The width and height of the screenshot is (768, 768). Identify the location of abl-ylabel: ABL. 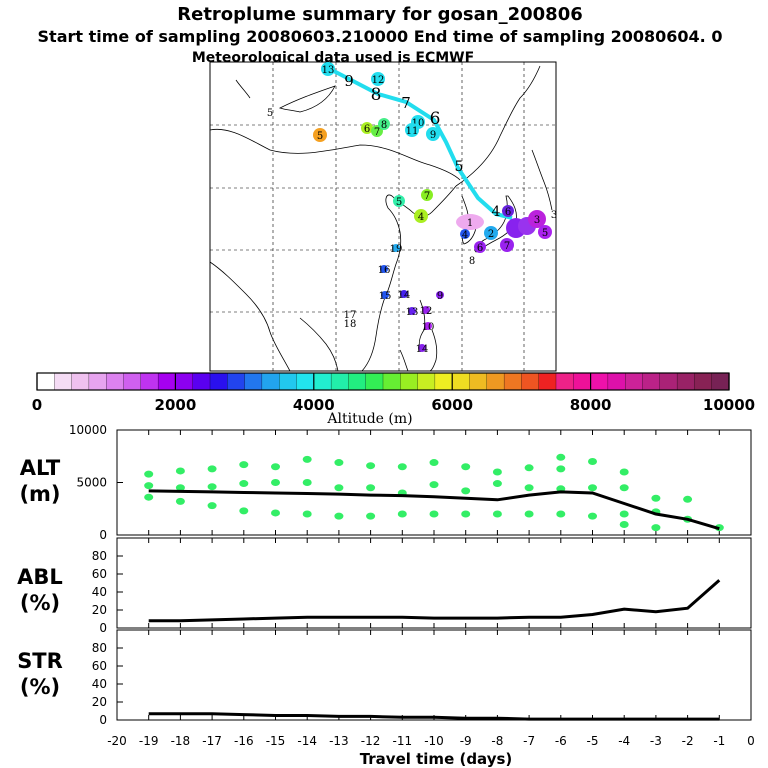
(40, 577).